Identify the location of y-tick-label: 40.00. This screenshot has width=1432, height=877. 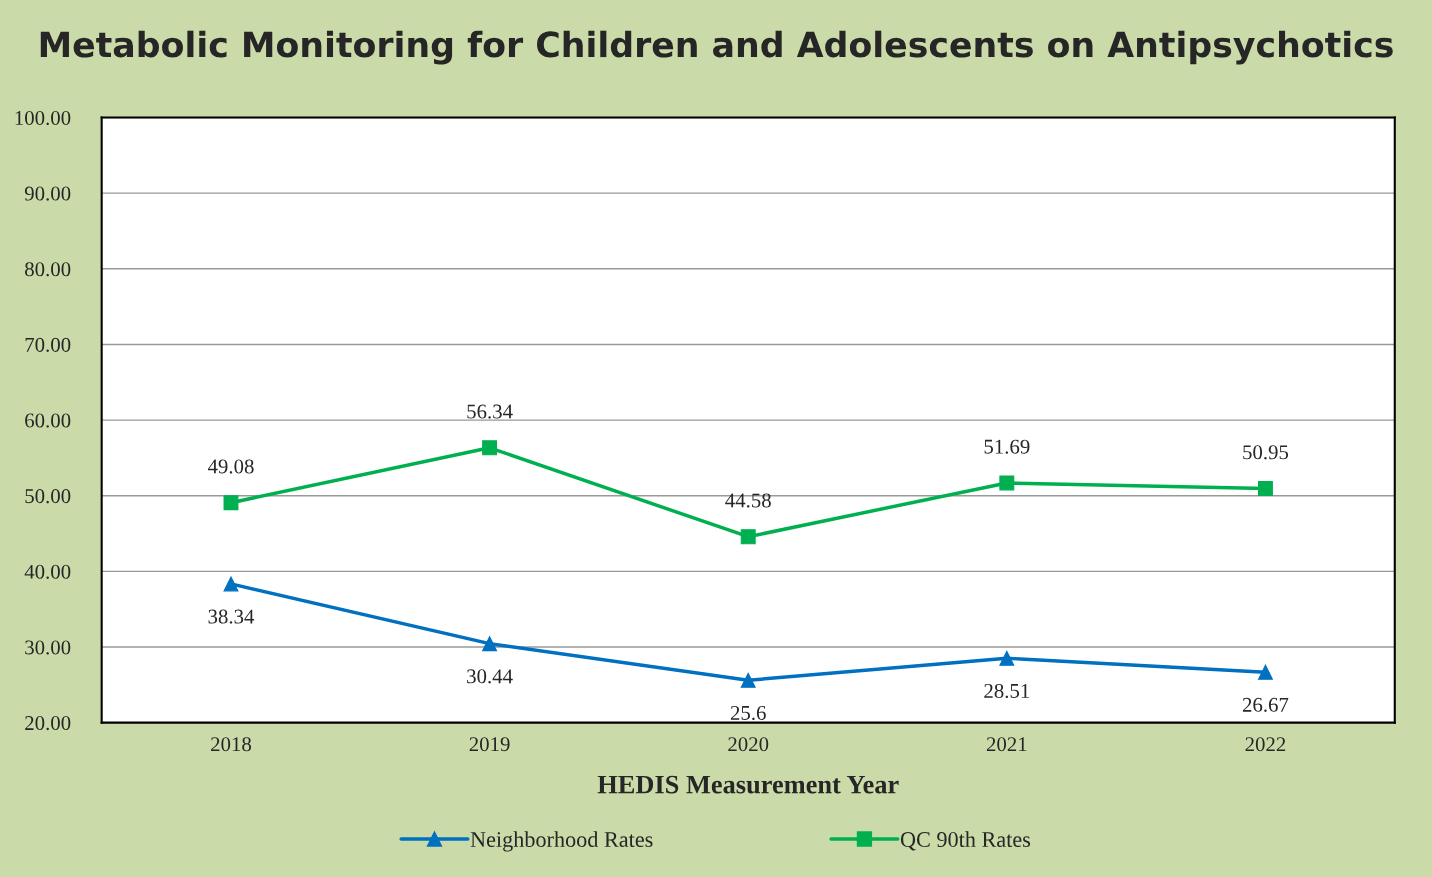
(47, 571).